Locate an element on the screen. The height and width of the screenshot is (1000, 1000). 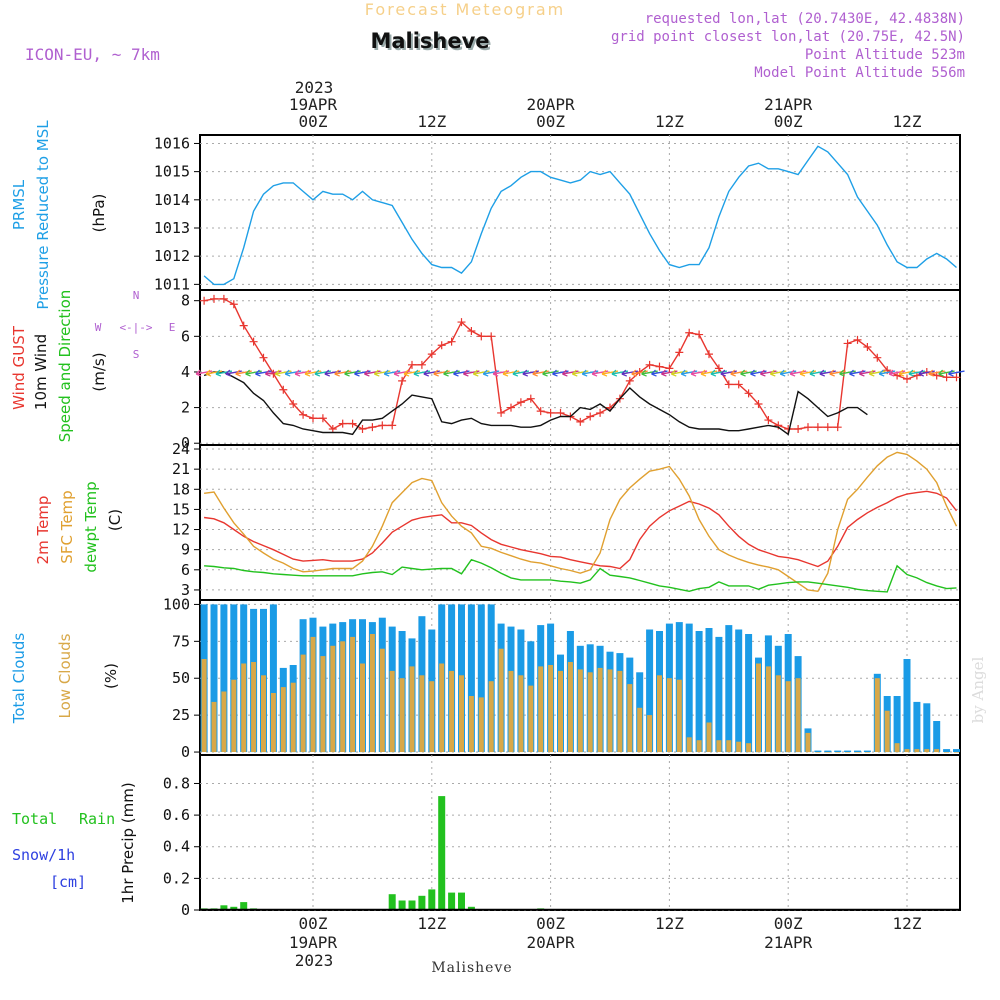
wind-10m-label: 10m Wind is located at coordinates (41, 372).